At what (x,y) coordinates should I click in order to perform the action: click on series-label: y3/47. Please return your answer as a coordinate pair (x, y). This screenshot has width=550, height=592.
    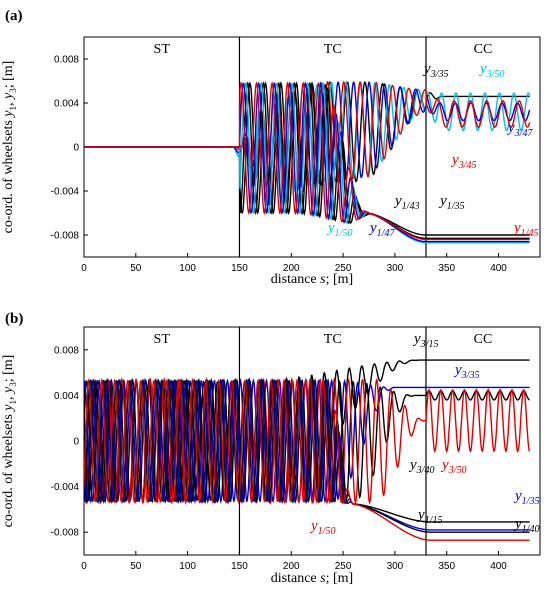
    Looking at the image, I should click on (519, 129).